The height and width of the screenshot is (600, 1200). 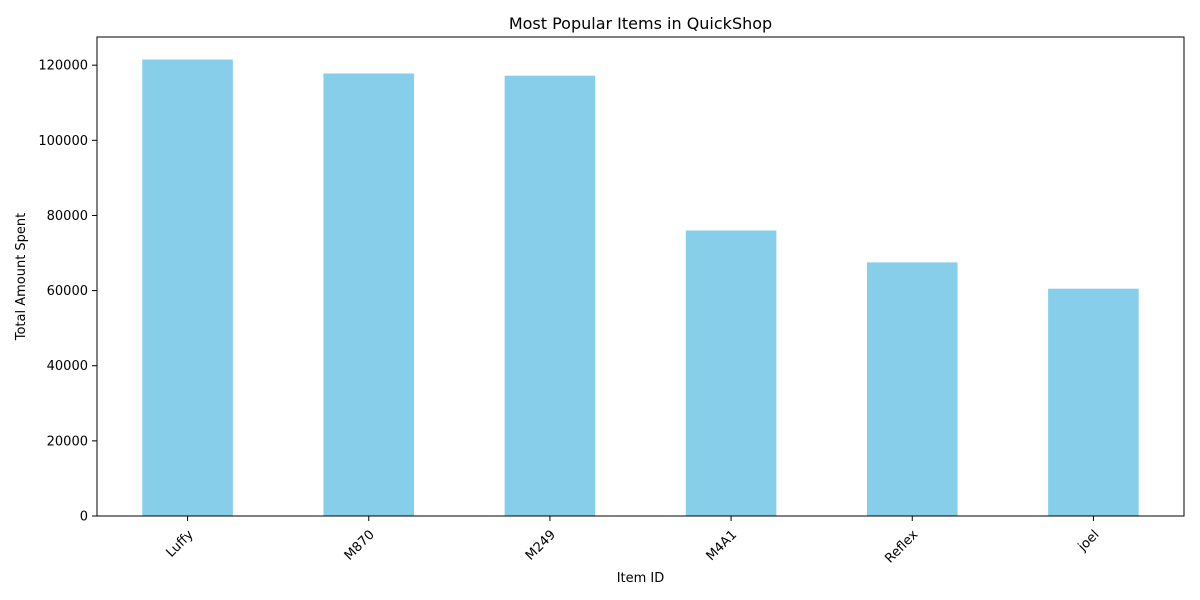 I want to click on bar-luffy, so click(x=187, y=287).